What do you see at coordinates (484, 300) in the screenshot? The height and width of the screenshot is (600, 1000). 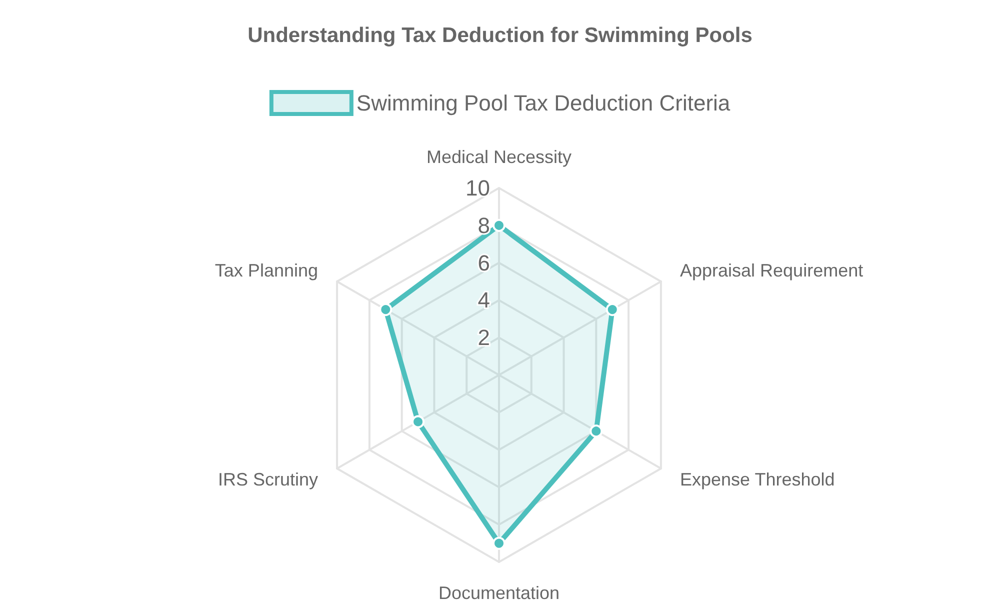 I see `y-tick-label: 4` at bounding box center [484, 300].